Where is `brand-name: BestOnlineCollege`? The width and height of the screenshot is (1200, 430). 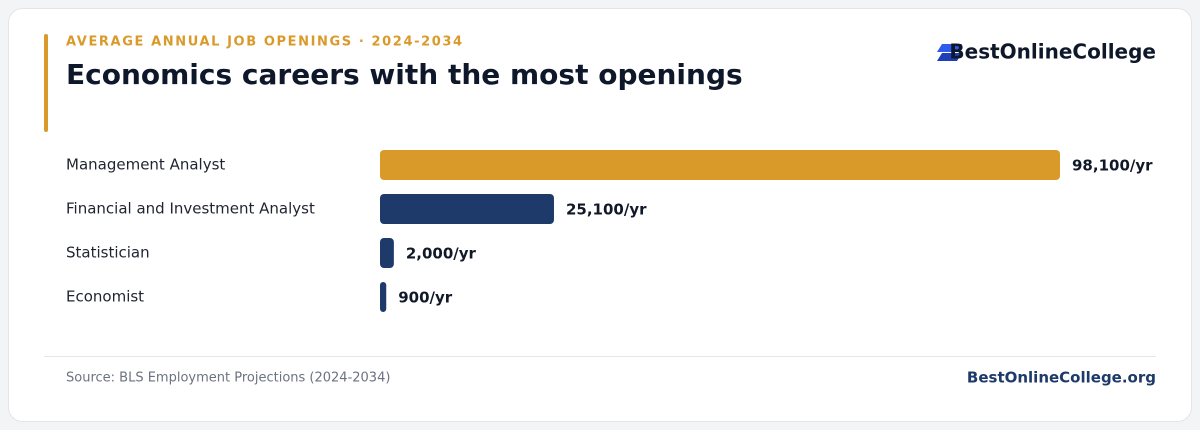 brand-name: BestOnlineCollege is located at coordinates (1052, 52).